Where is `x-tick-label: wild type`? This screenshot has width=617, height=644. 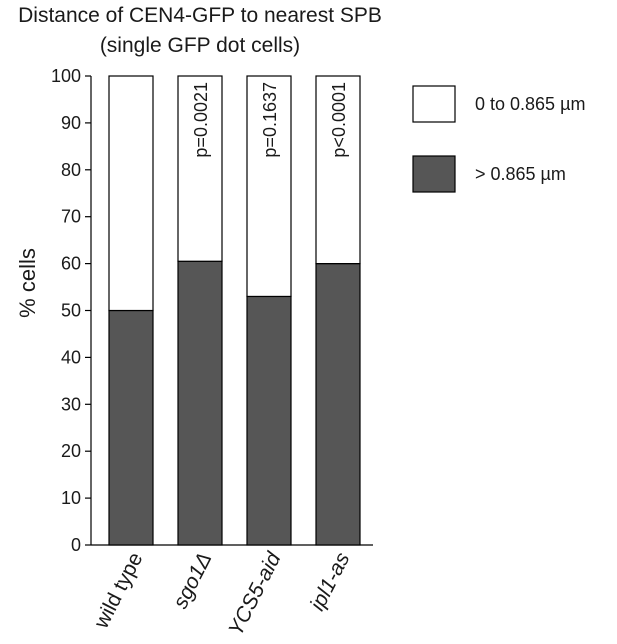
x-tick-label: wild type is located at coordinates (118, 591).